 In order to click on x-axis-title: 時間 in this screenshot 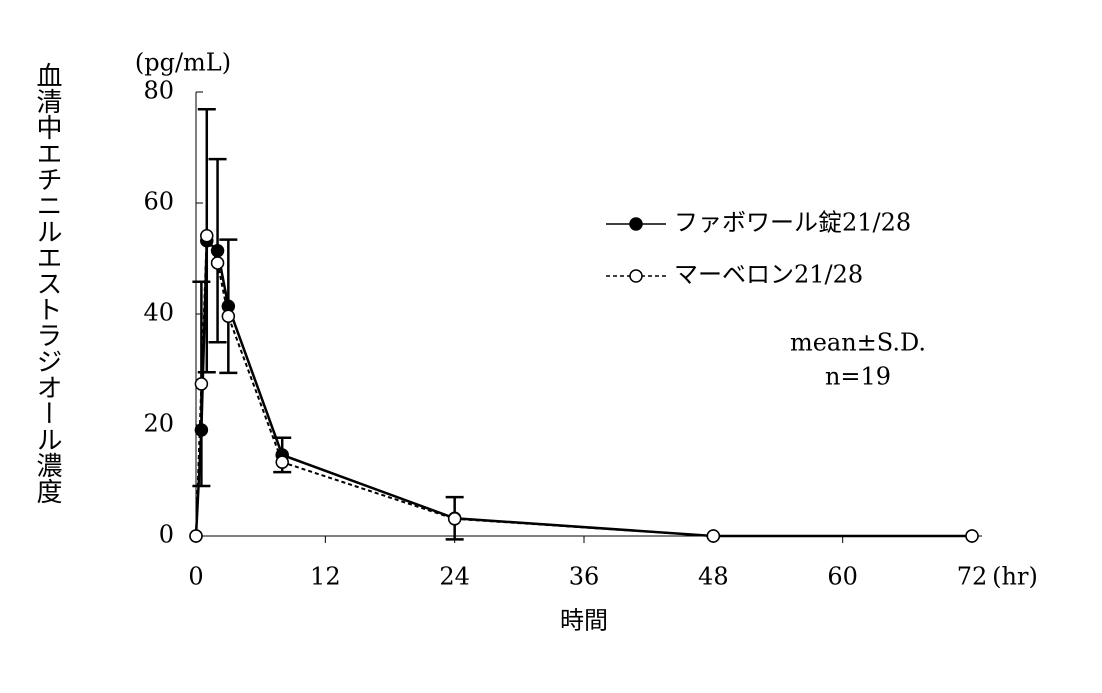, I will do `click(584, 621)`.